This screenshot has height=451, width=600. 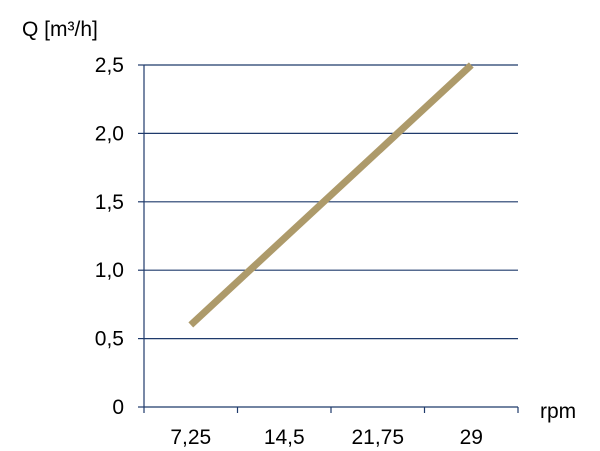 What do you see at coordinates (471, 437) in the screenshot?
I see `x-tick-label: 29` at bounding box center [471, 437].